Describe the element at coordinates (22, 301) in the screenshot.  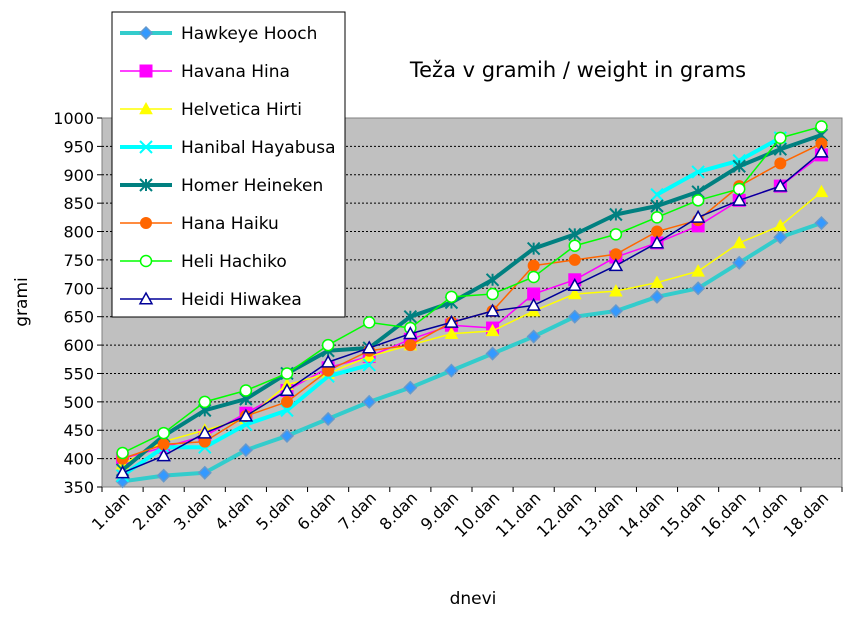
I see `y-axis-label: grami` at that location.